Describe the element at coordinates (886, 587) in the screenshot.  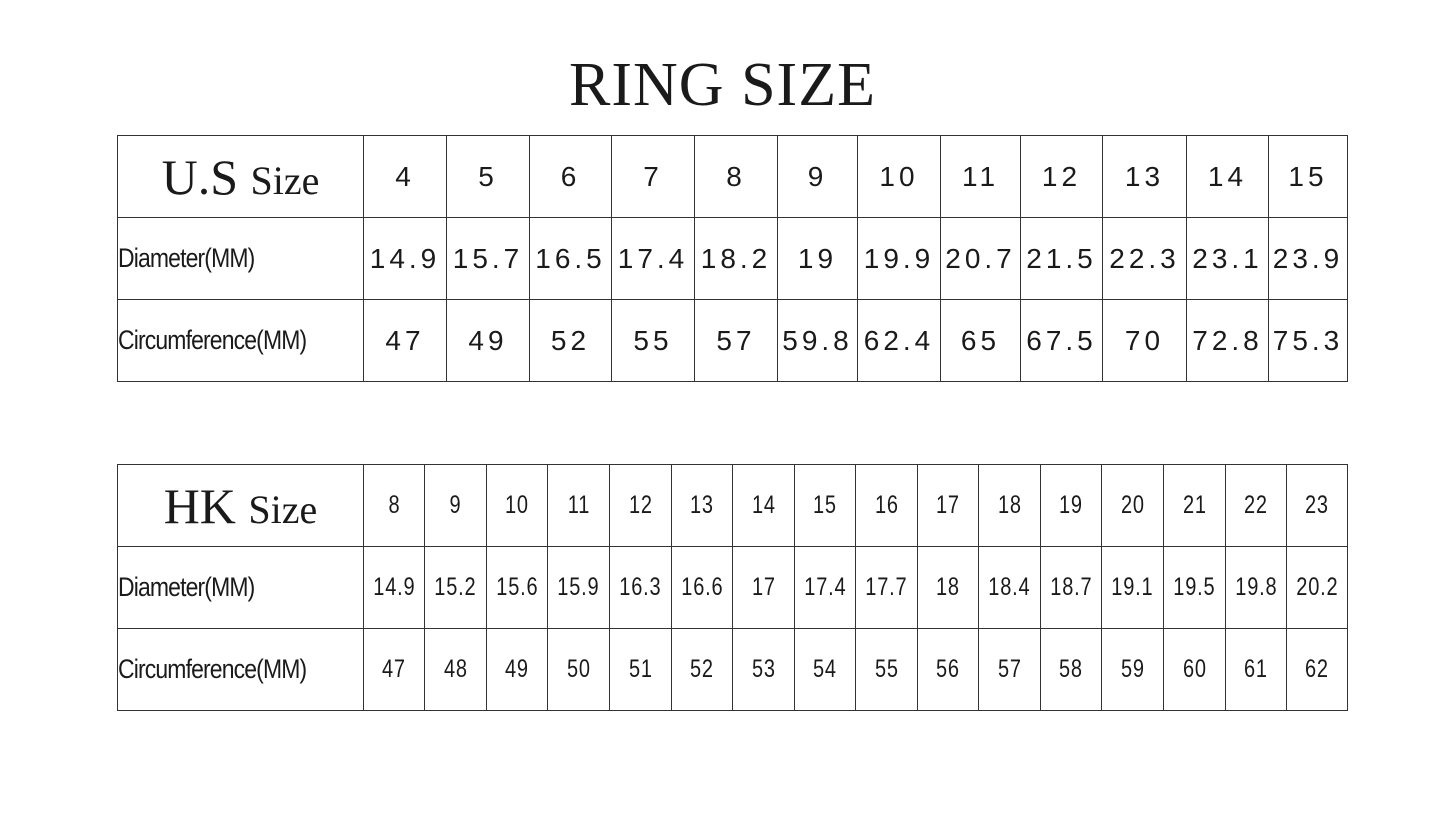
I see `diameter-cell: 17.7` at that location.